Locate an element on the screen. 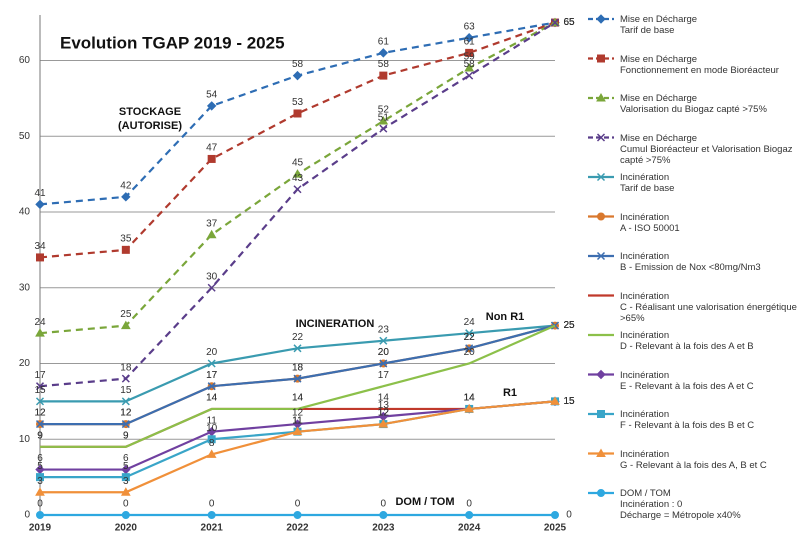  y-tick-label: 10 is located at coordinates (25, 439).